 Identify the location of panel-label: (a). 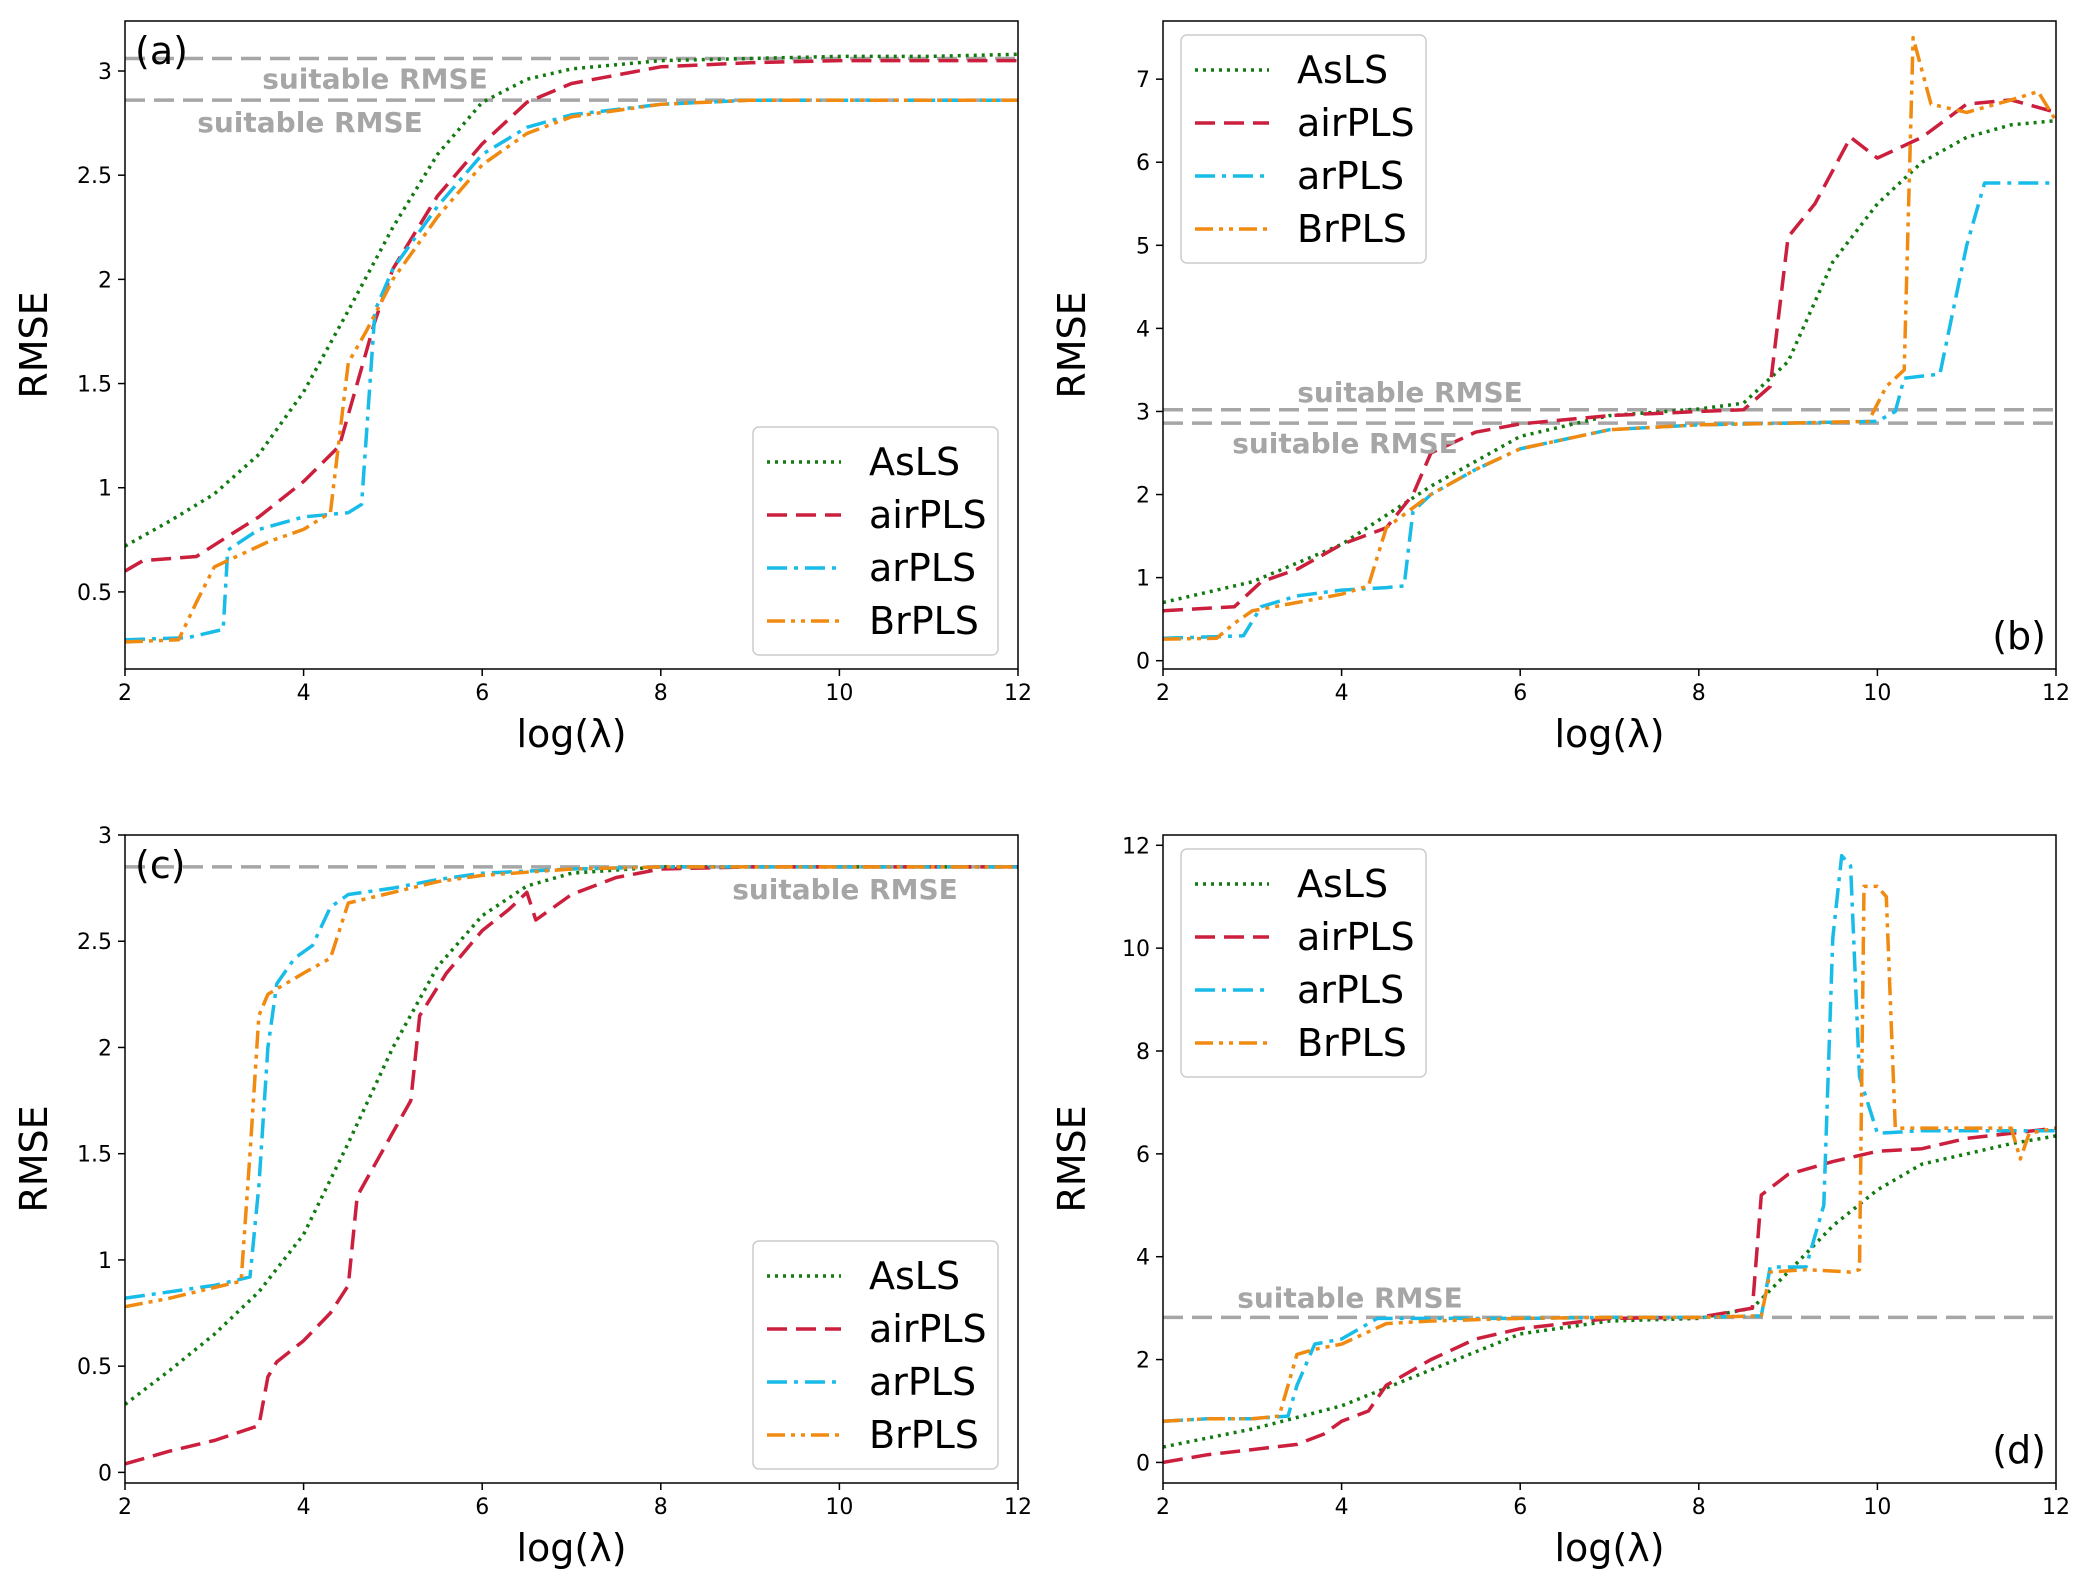
(161, 51).